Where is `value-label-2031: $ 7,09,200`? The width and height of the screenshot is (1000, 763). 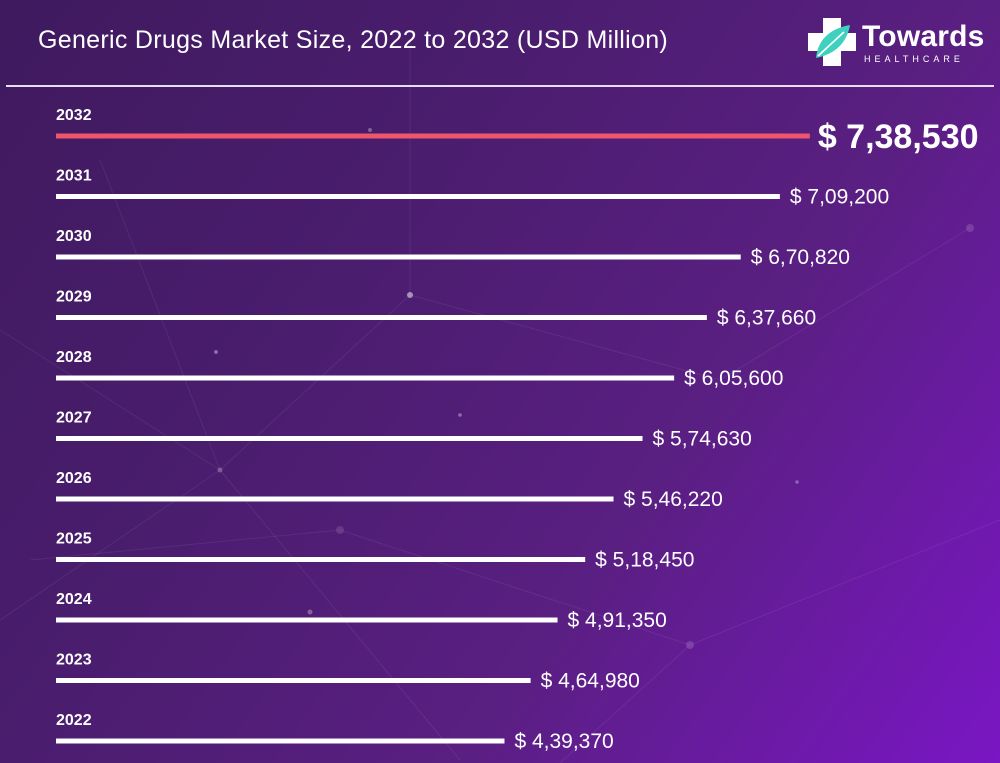 value-label-2031: $ 7,09,200 is located at coordinates (839, 197).